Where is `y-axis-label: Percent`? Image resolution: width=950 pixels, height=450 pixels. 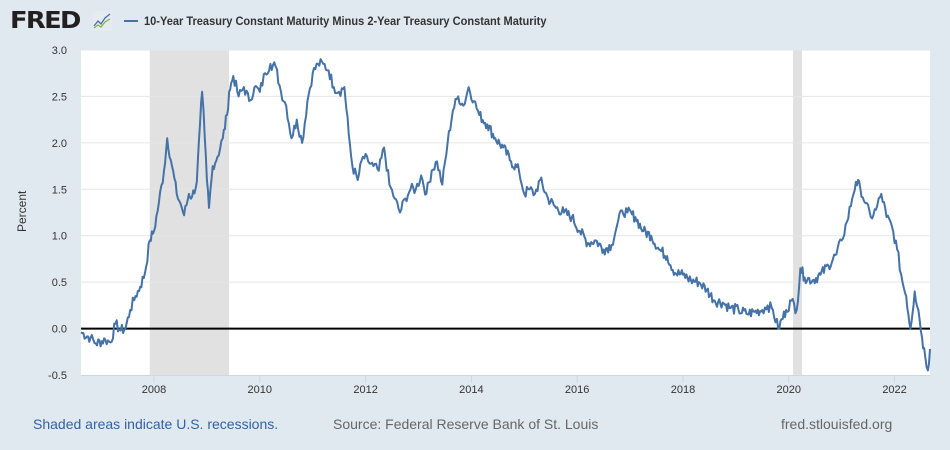 y-axis-label: Percent is located at coordinates (22, 211).